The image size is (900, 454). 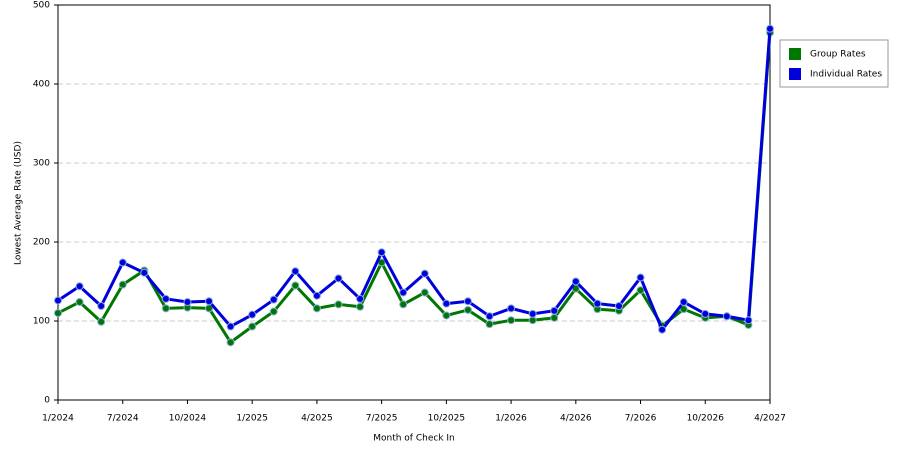 What do you see at coordinates (123, 419) in the screenshot?
I see `x-tick-label: 7/2024` at bounding box center [123, 419].